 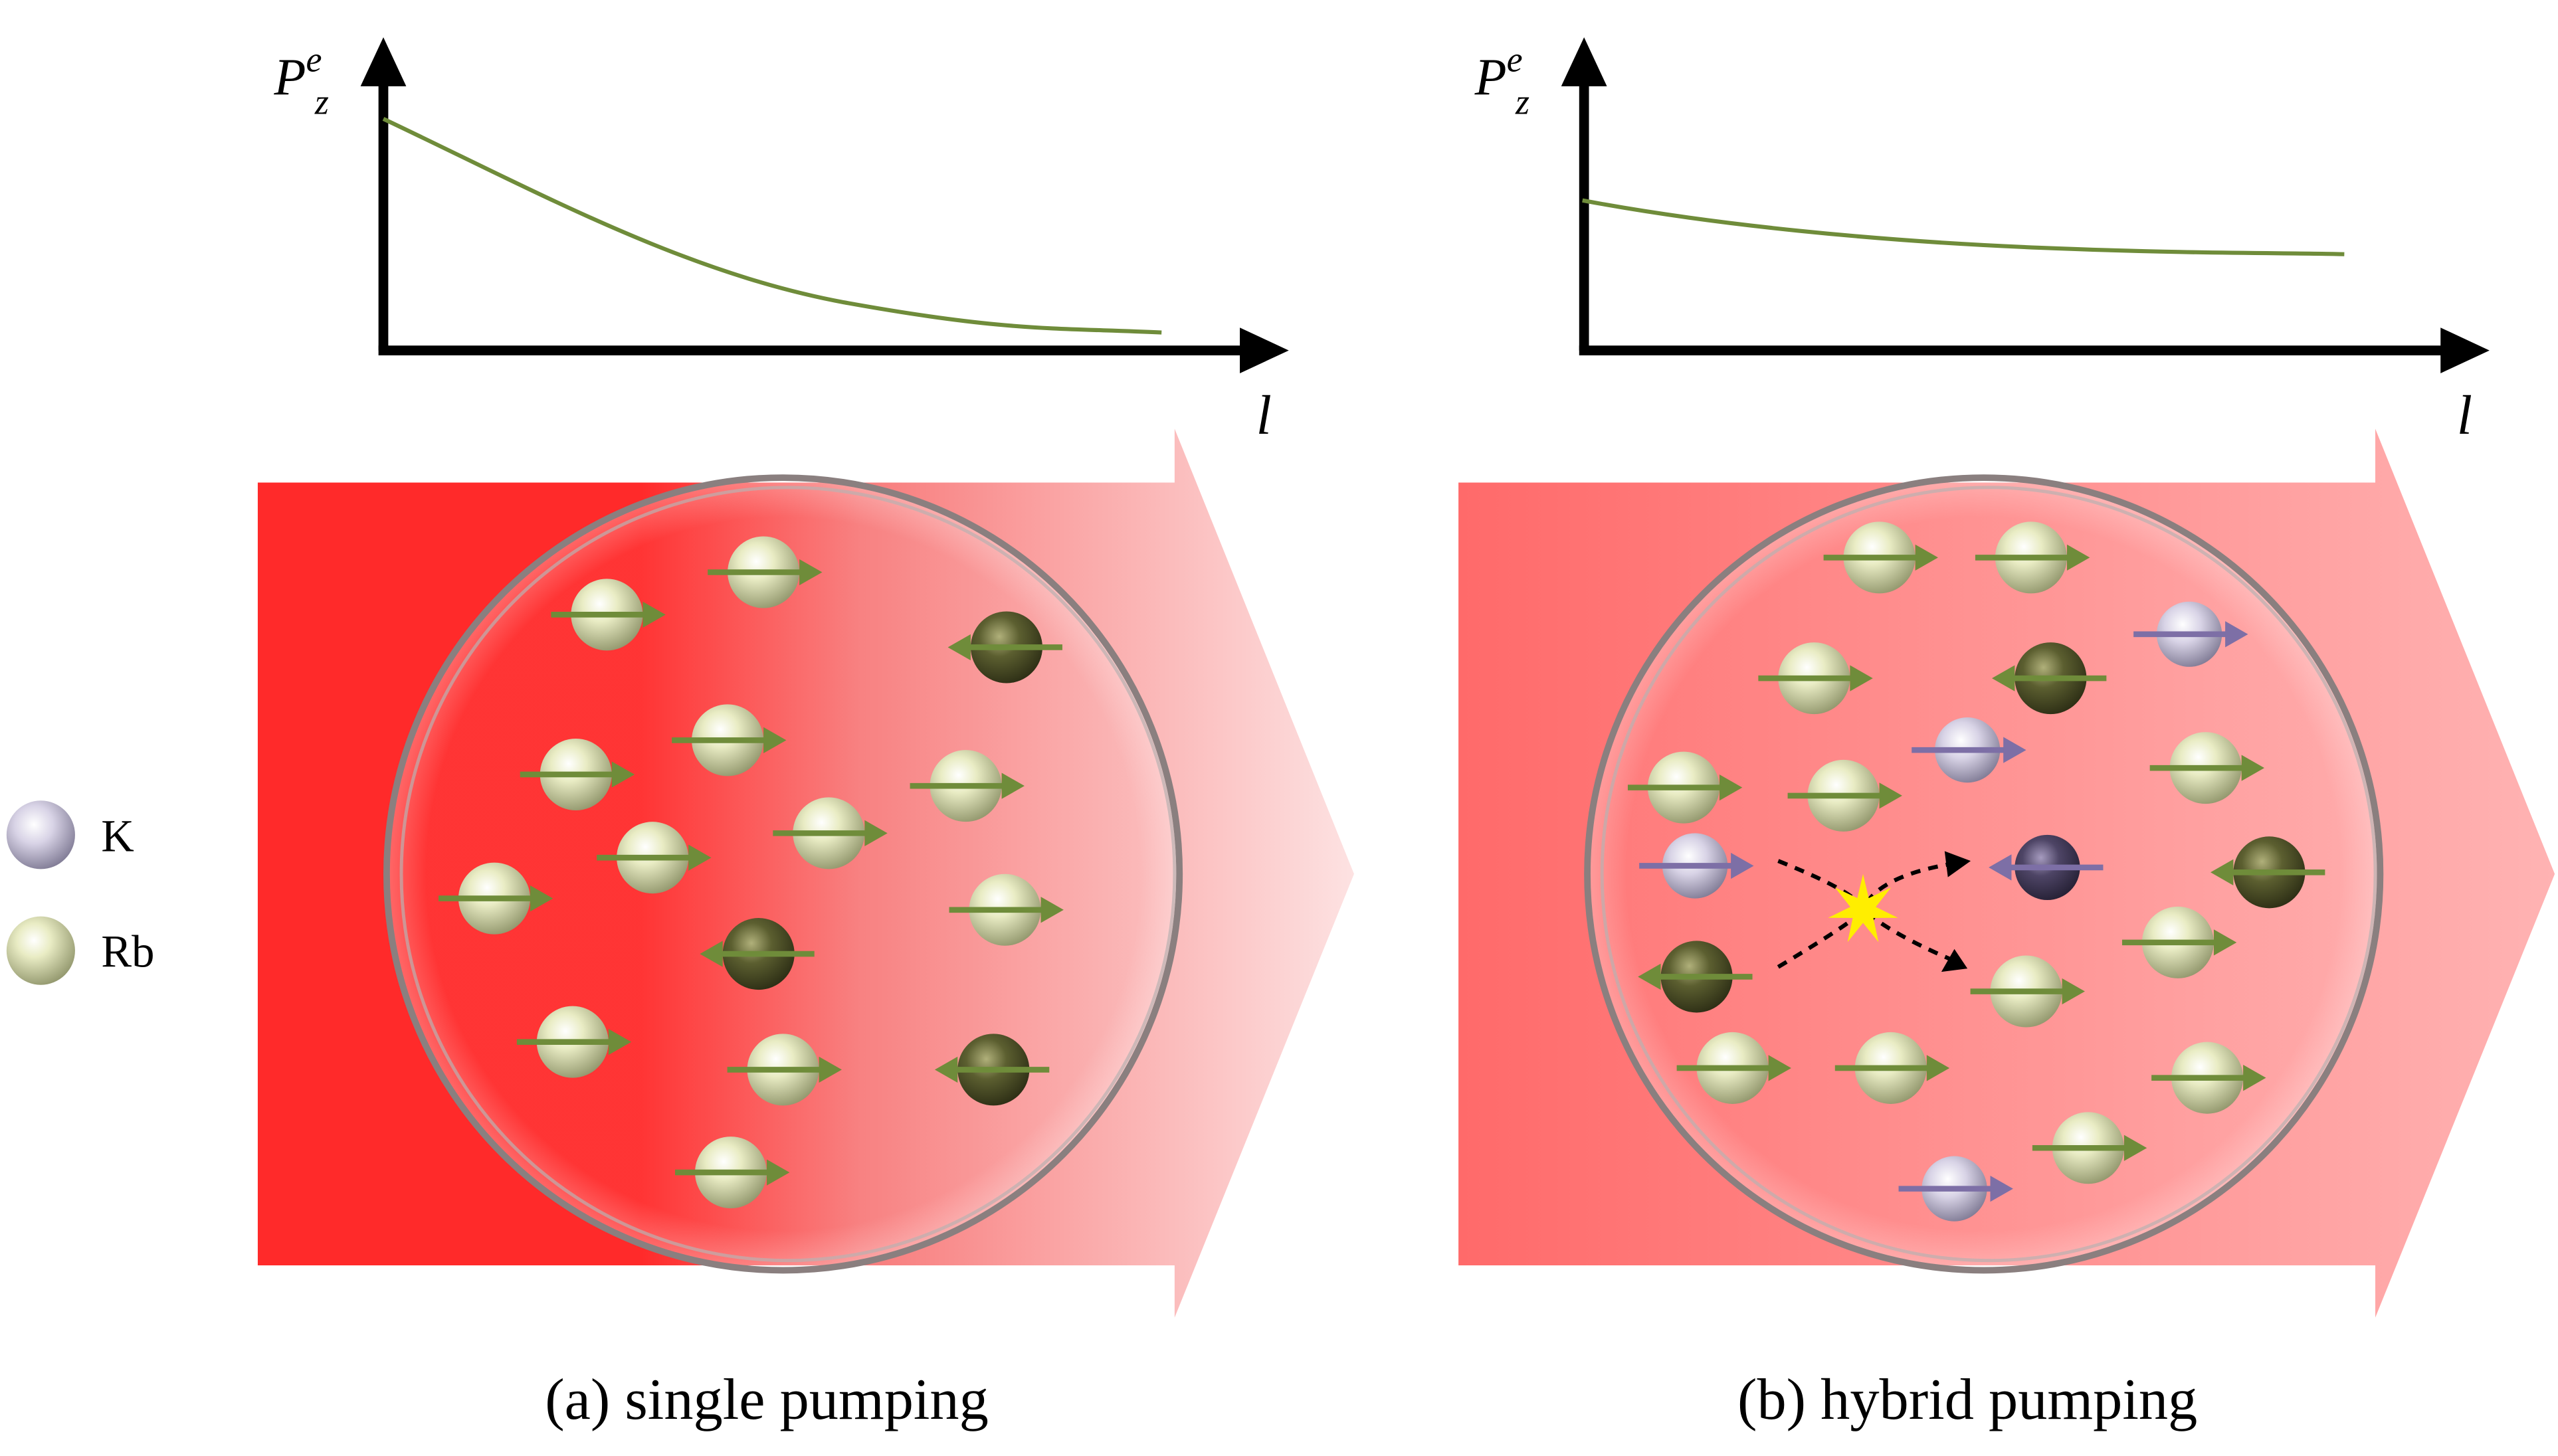 What do you see at coordinates (128, 952) in the screenshot?
I see `legend-label: Rb` at bounding box center [128, 952].